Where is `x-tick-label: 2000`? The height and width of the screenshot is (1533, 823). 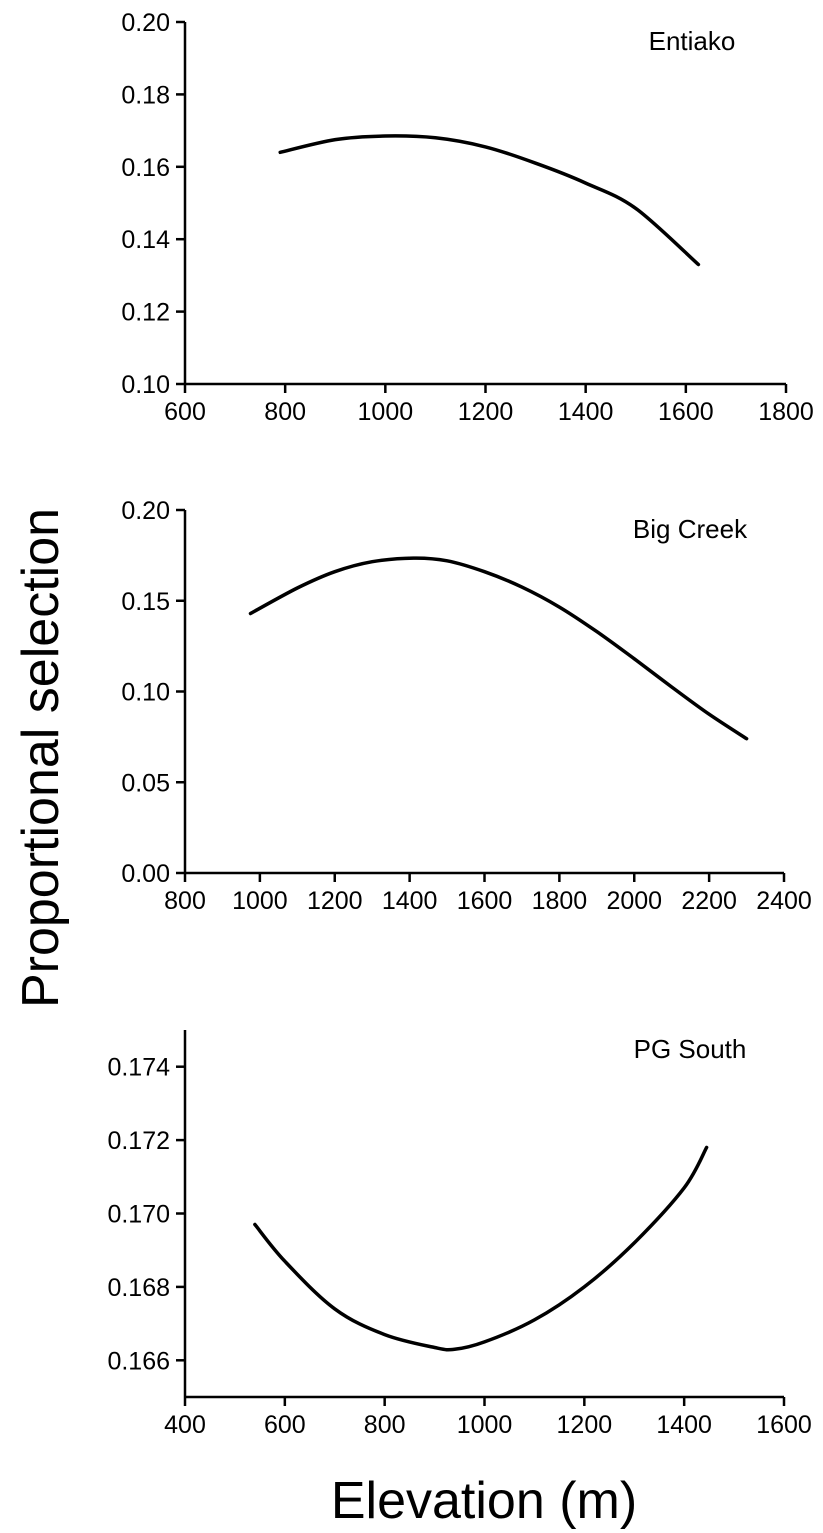 x-tick-label: 2000 is located at coordinates (634, 901).